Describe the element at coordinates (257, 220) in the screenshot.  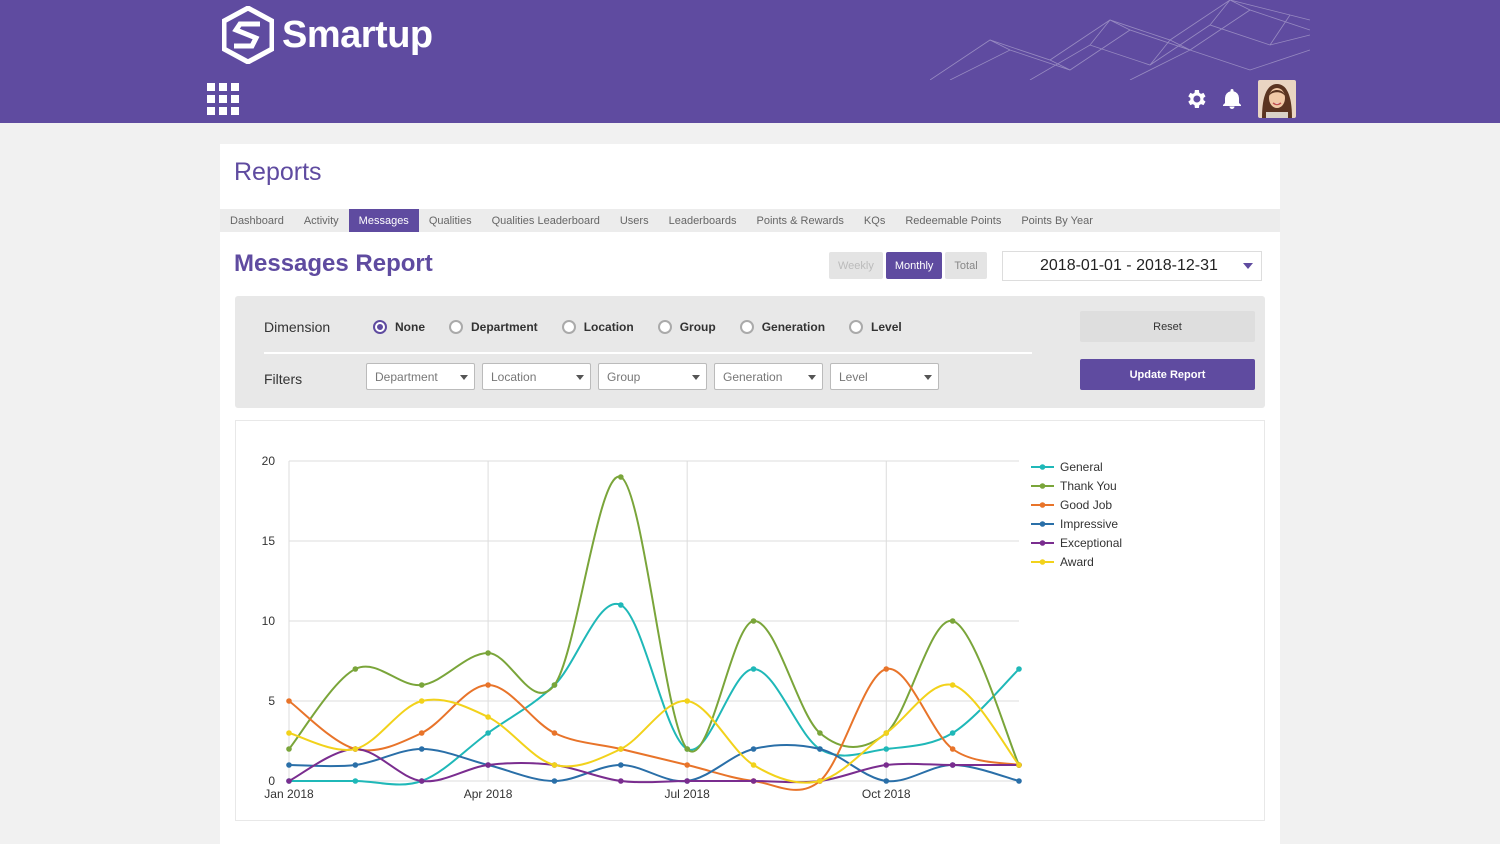
I see `tab-dashboard: Dashboard` at that location.